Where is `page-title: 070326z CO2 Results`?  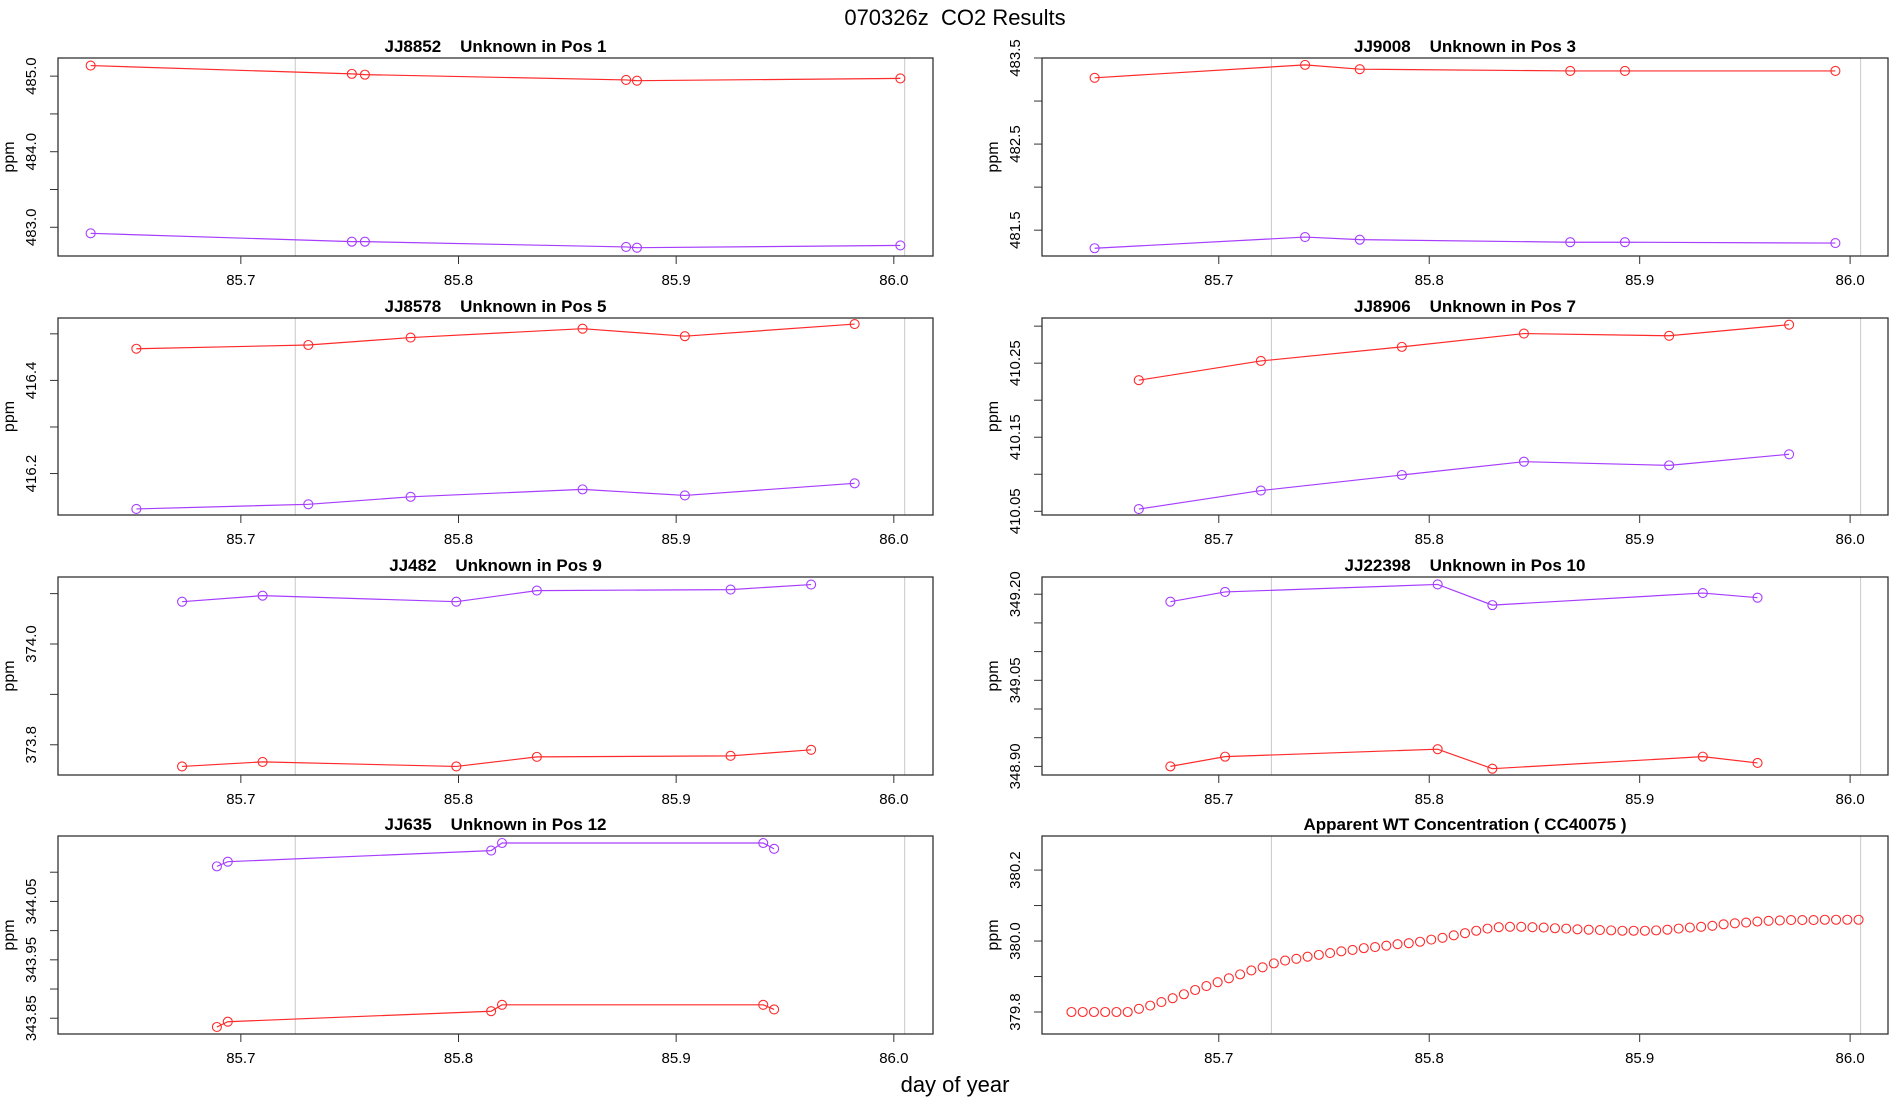 page-title: 070326z CO2 Results is located at coordinates (954, 17).